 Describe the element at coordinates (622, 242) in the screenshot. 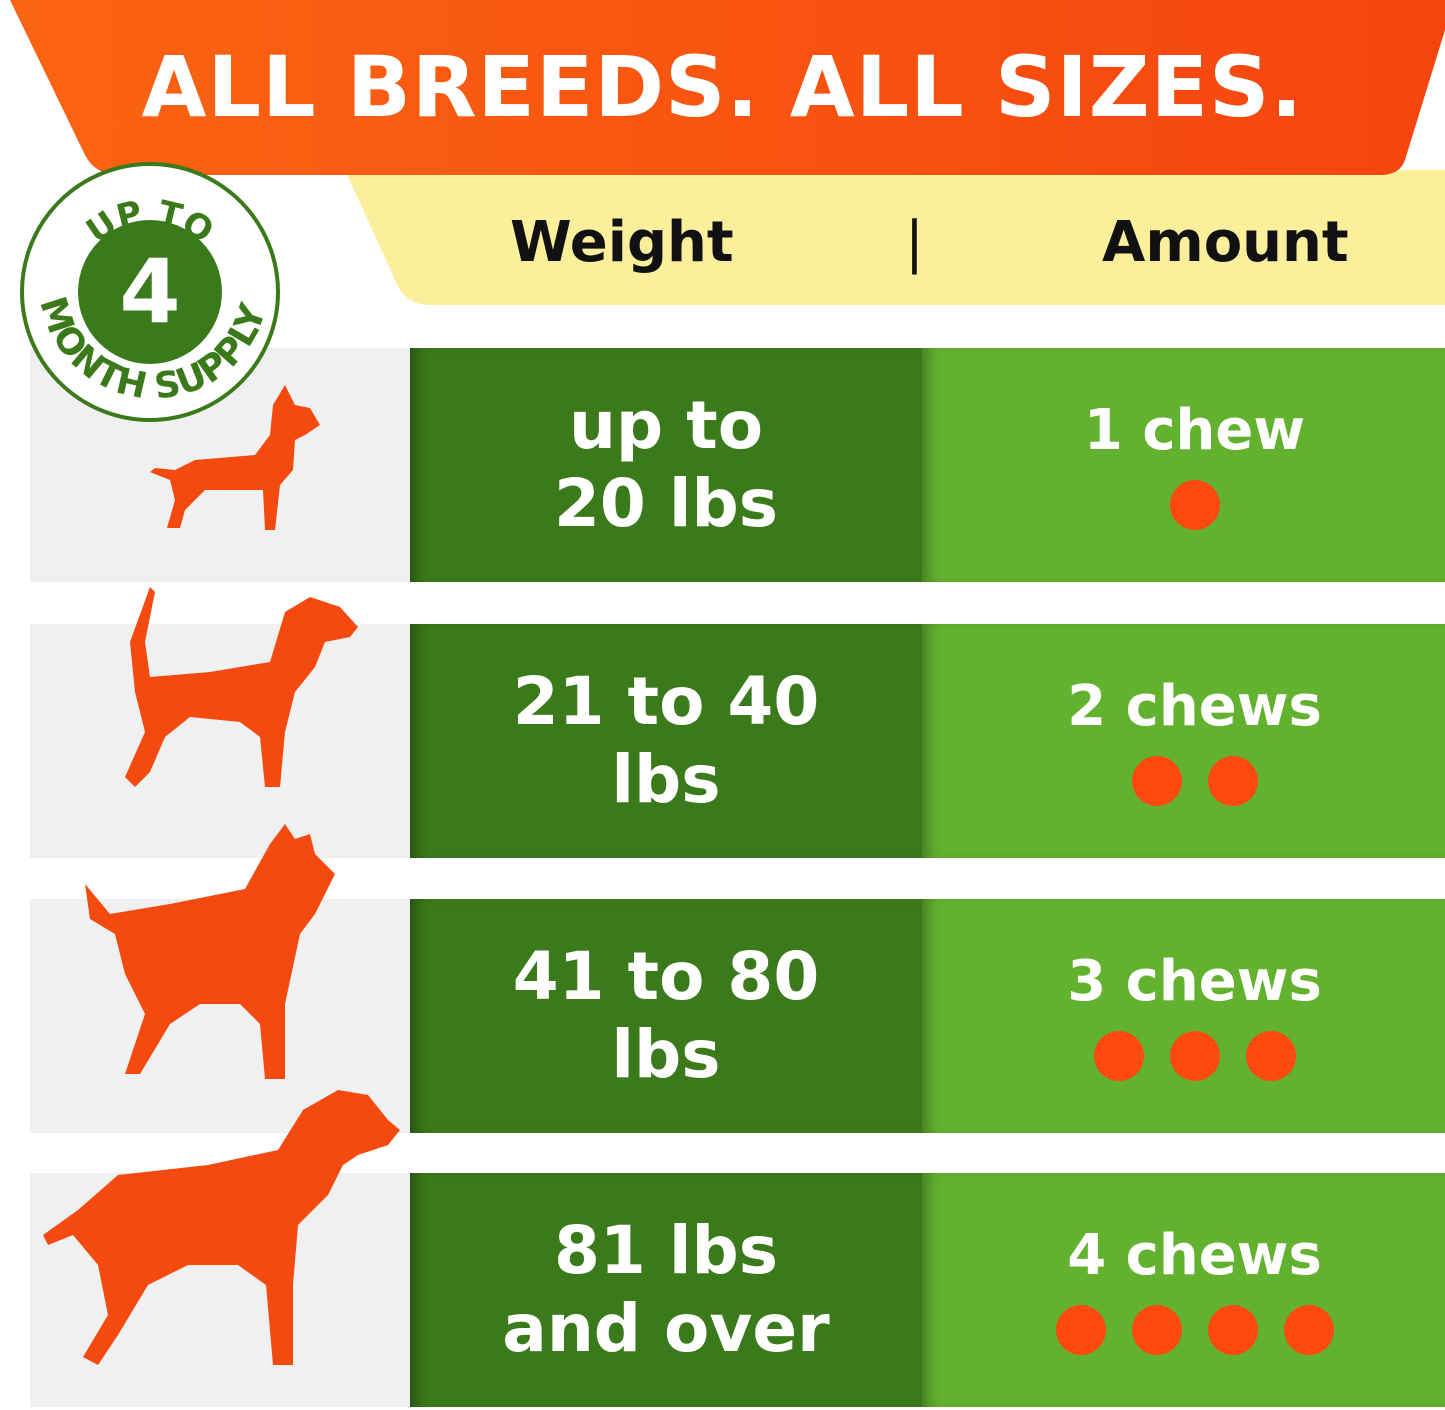

I see `weight-column-header: Weight` at that location.